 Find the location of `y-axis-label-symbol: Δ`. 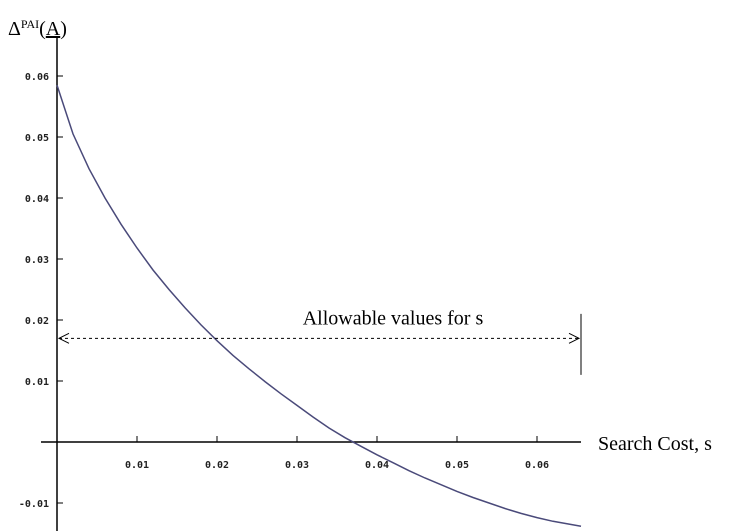

y-axis-label-symbol: Δ is located at coordinates (14, 29).